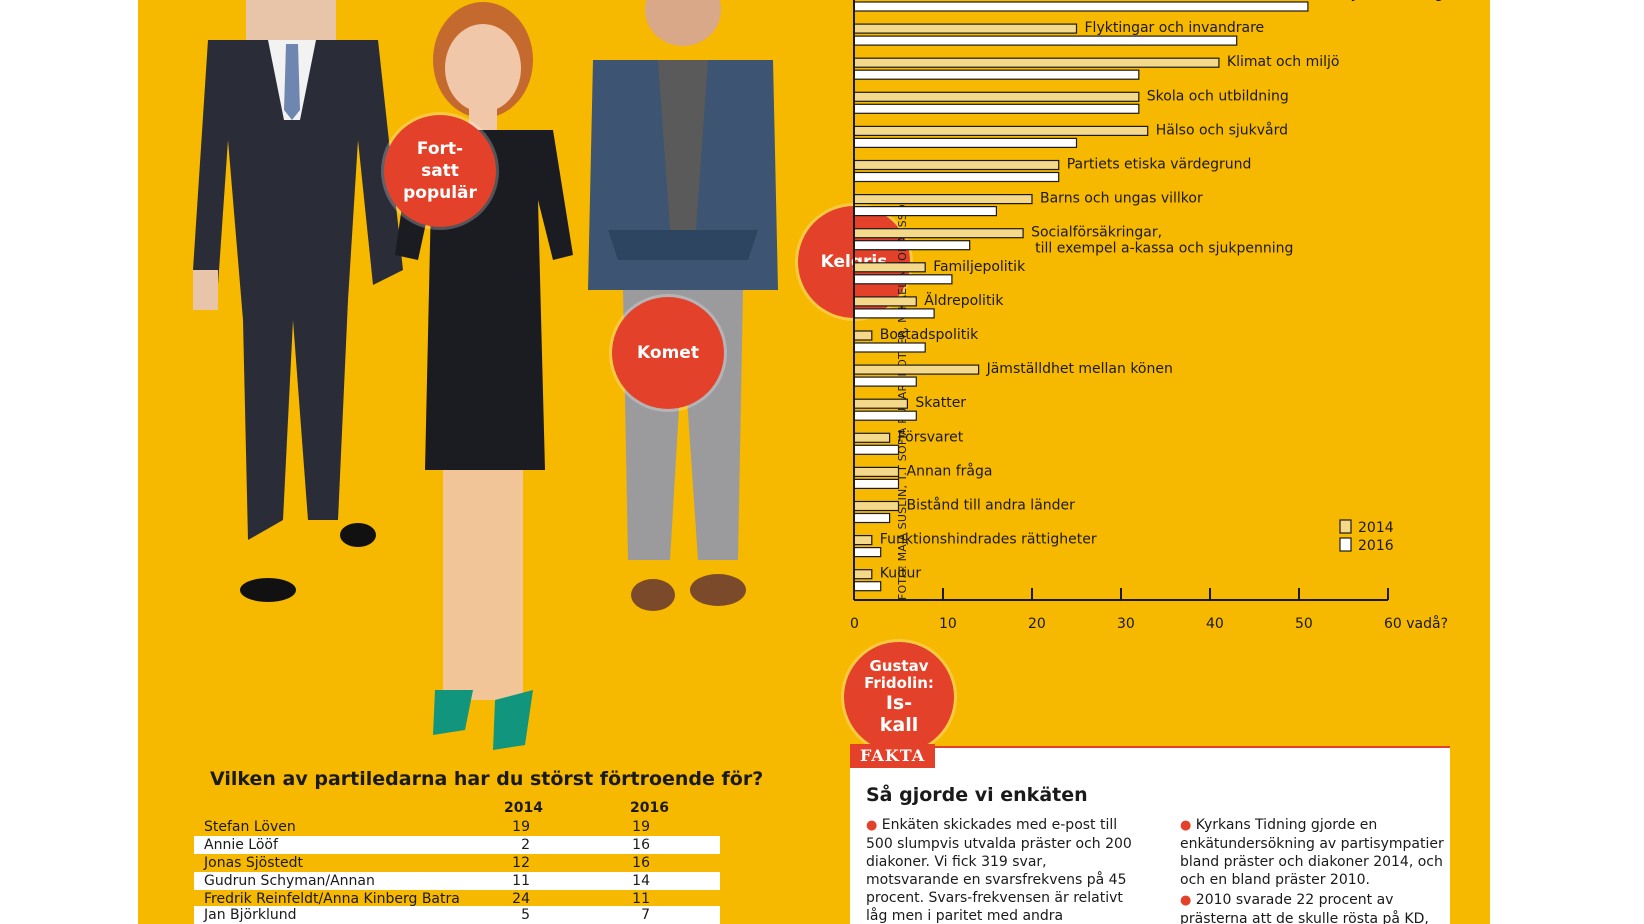  What do you see at coordinates (645, 915) in the screenshot?
I see `table-row-2016: 7` at bounding box center [645, 915].